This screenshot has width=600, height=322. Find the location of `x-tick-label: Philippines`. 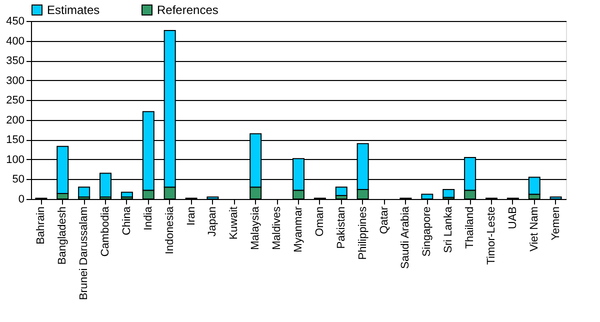

x-tick-label: Philippines is located at coordinates (362, 233).